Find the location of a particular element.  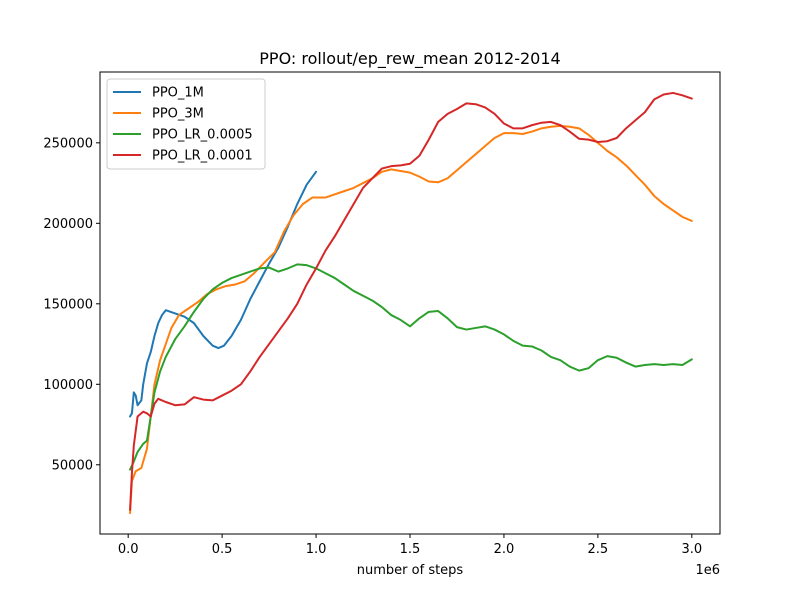

y-tick-label: 100000 is located at coordinates (68, 385).